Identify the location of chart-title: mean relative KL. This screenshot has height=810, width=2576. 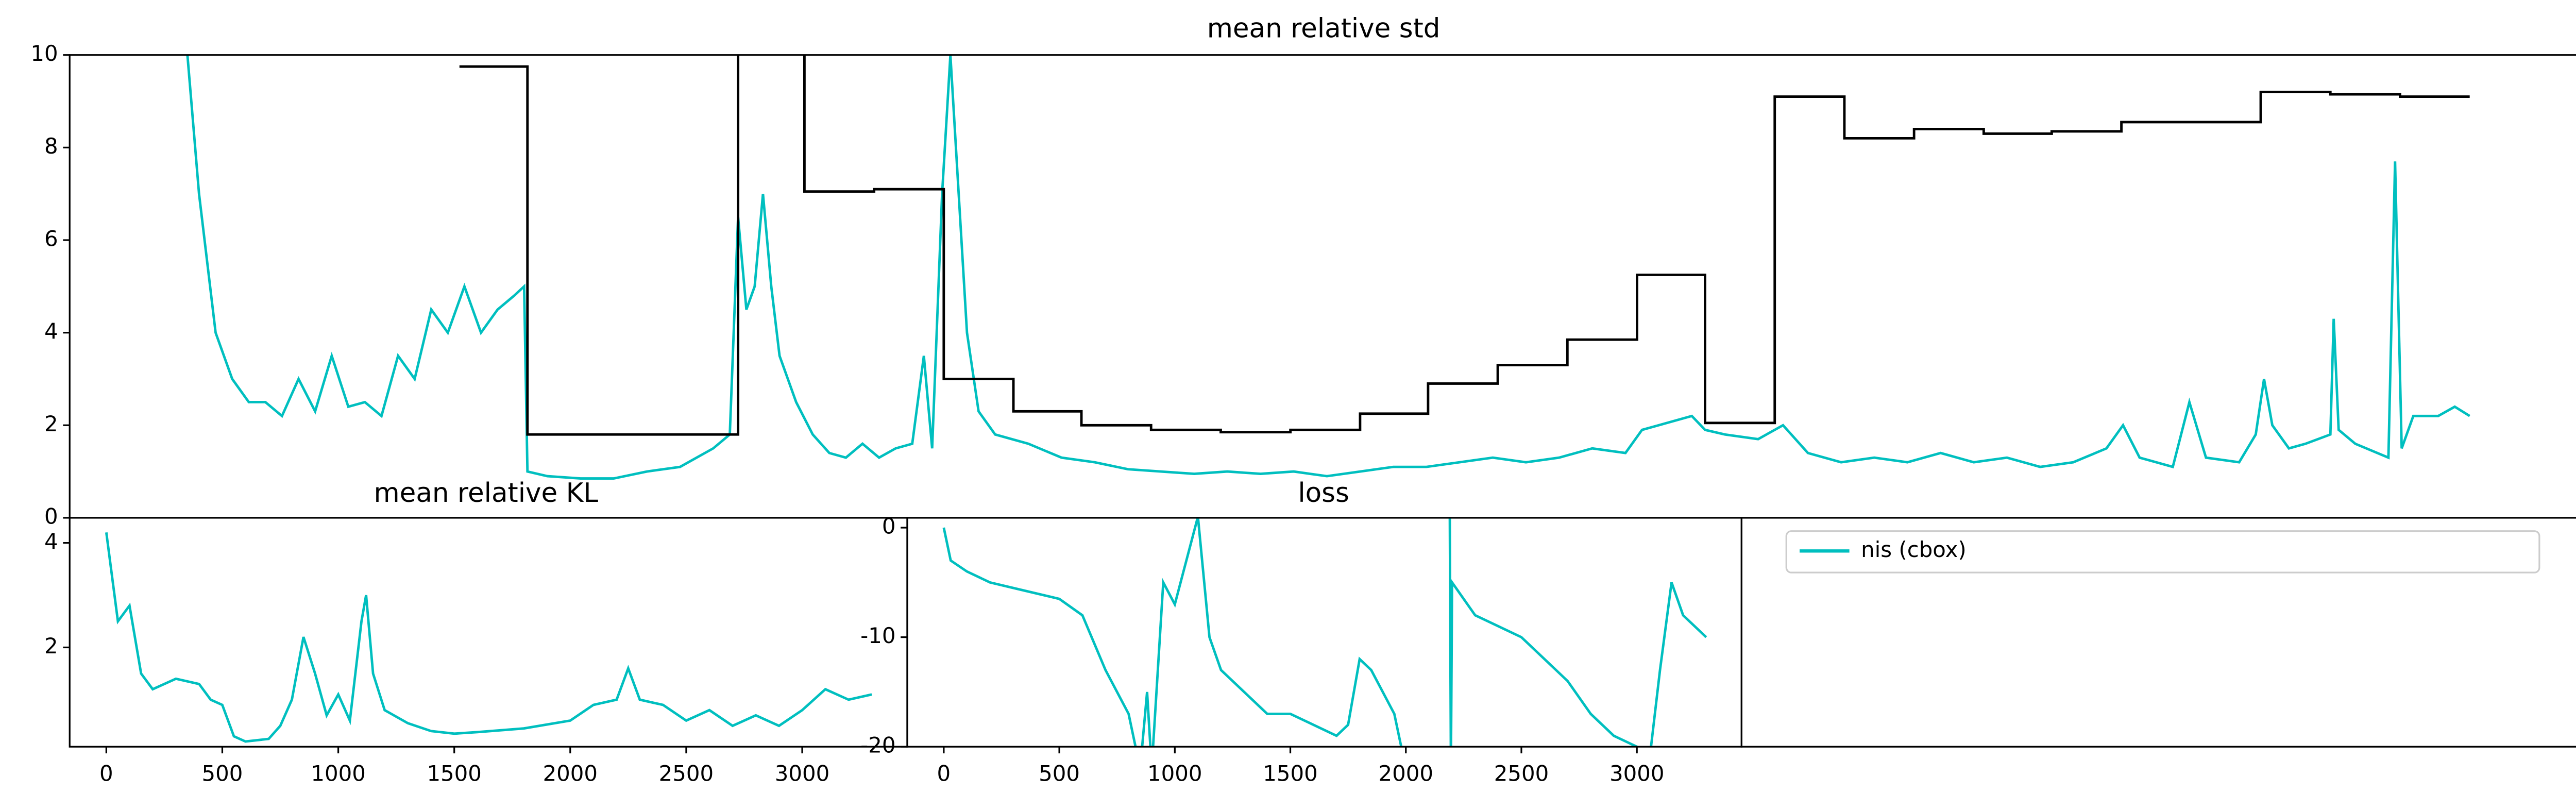
(486, 493).